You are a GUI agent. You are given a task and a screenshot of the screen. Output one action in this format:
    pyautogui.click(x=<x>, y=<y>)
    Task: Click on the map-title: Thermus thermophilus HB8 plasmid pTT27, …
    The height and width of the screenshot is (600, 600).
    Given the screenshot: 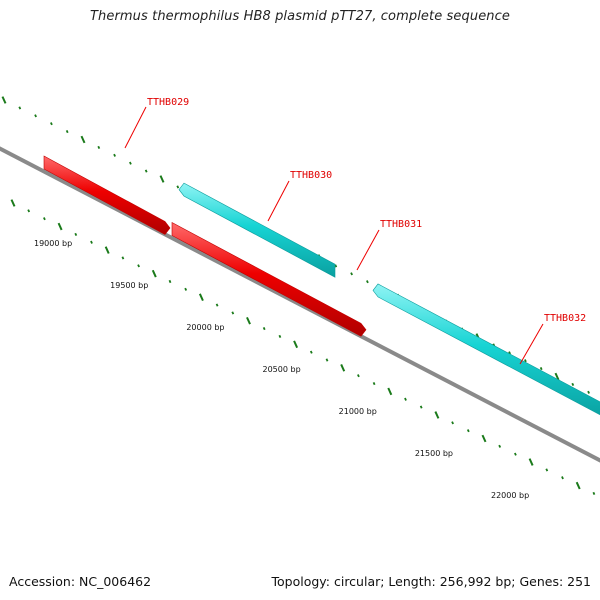 What is the action you would take?
    pyautogui.click(x=300, y=16)
    